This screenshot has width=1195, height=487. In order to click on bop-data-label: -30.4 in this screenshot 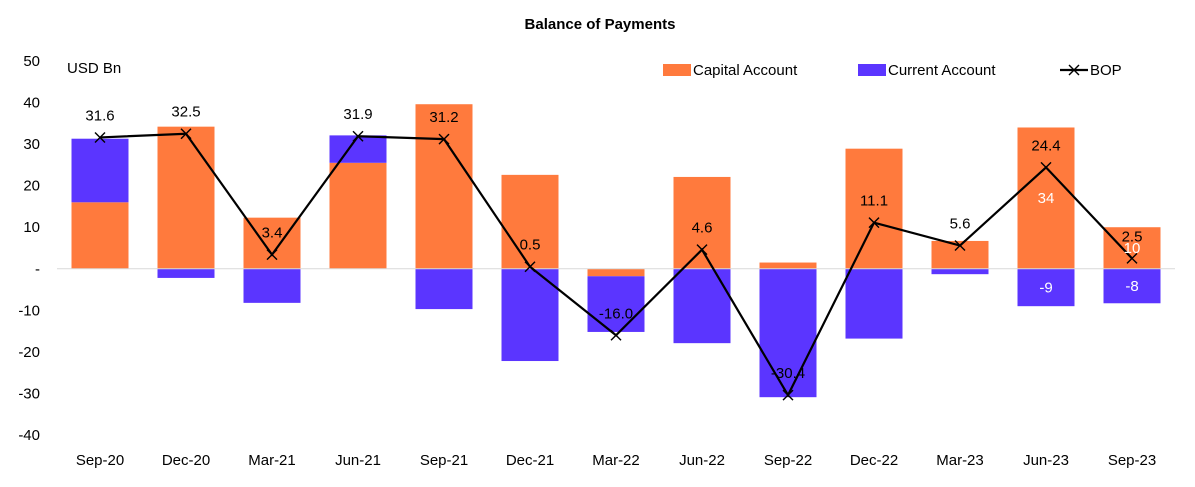, I will do `click(788, 373)`.